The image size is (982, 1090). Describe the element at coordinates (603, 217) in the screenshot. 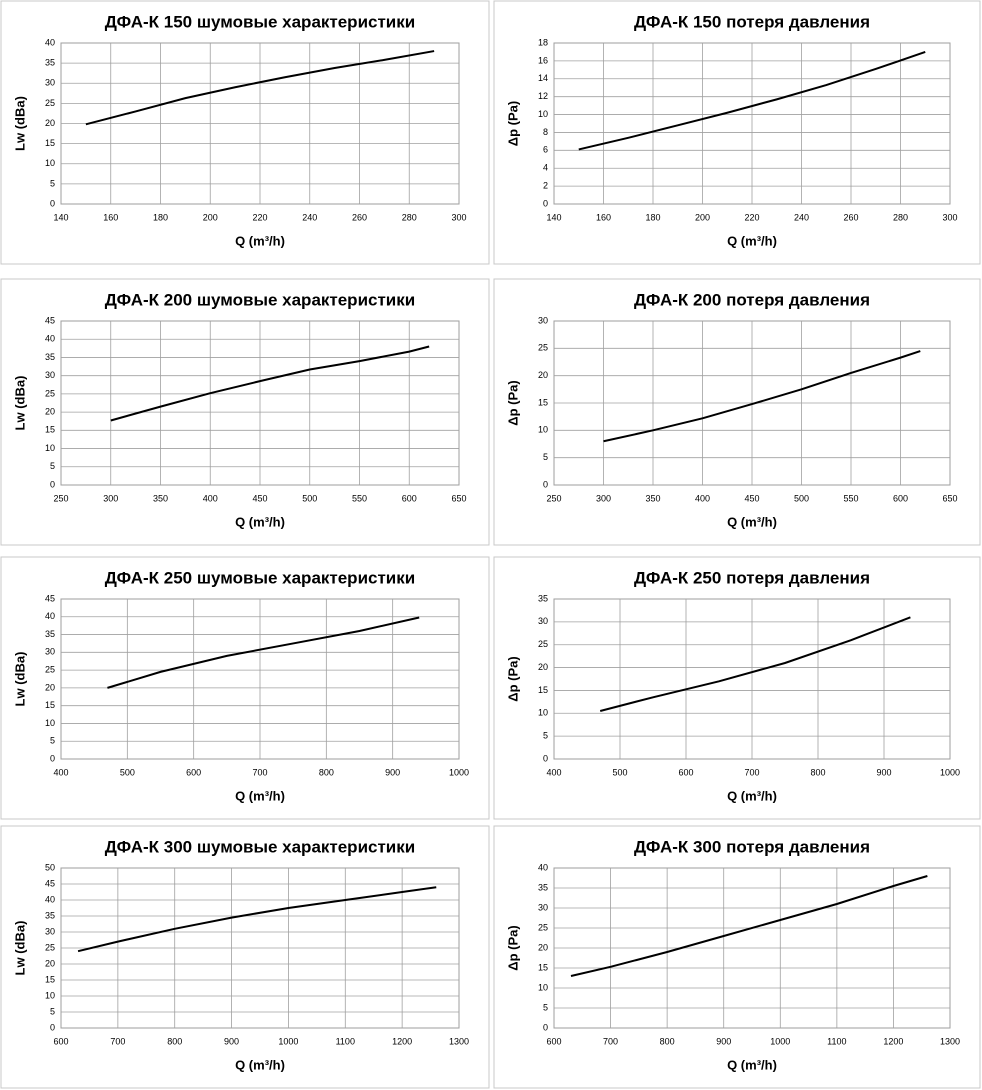

I see `x-tick-label: 160` at that location.